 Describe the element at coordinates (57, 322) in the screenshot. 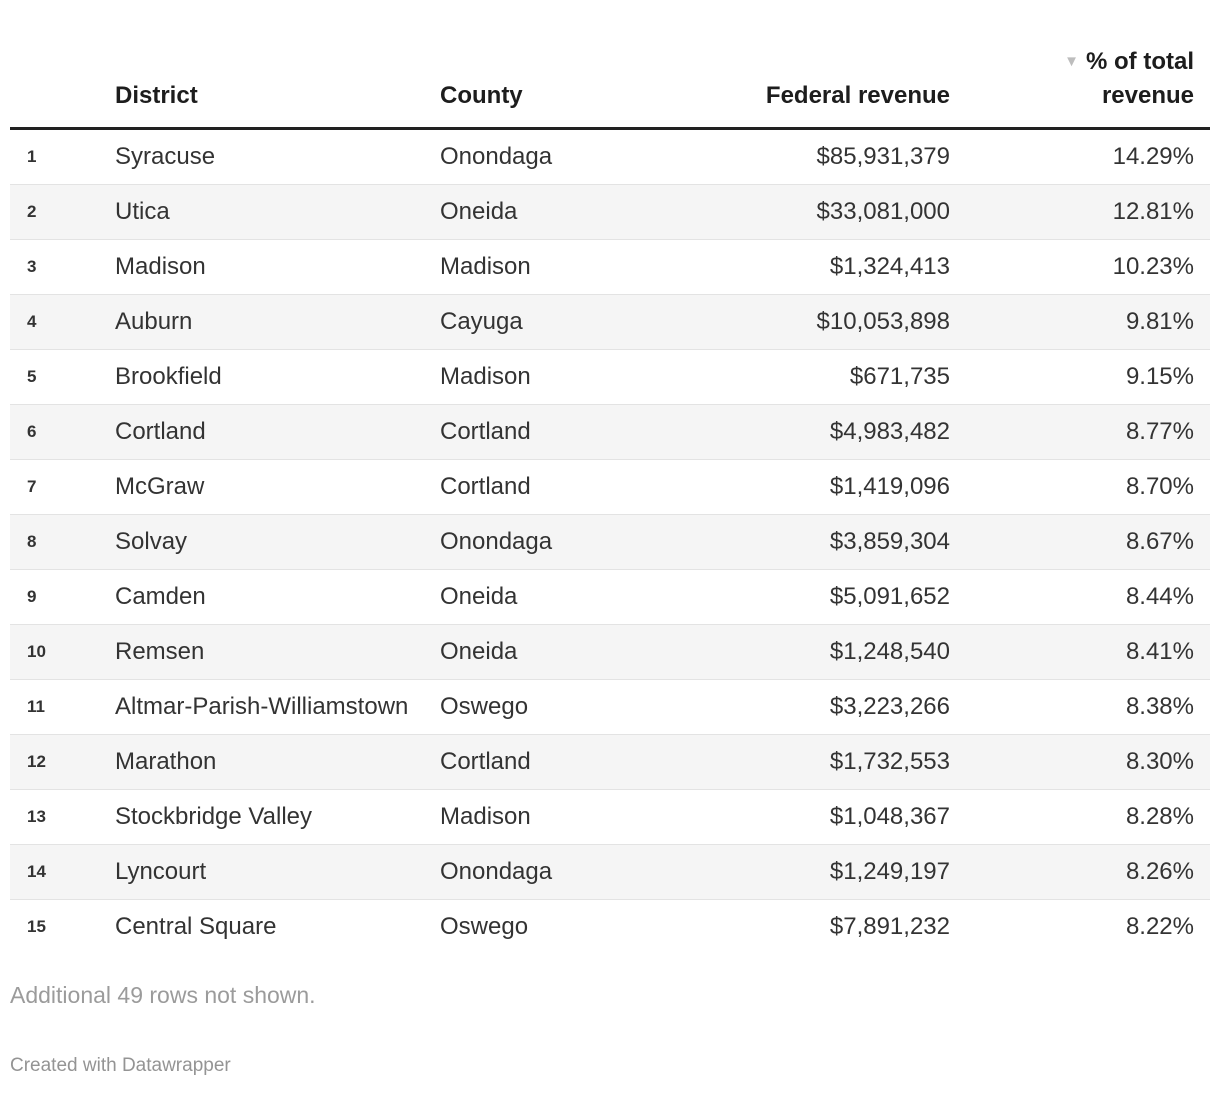

I see `row-number-cell: 4` at that location.